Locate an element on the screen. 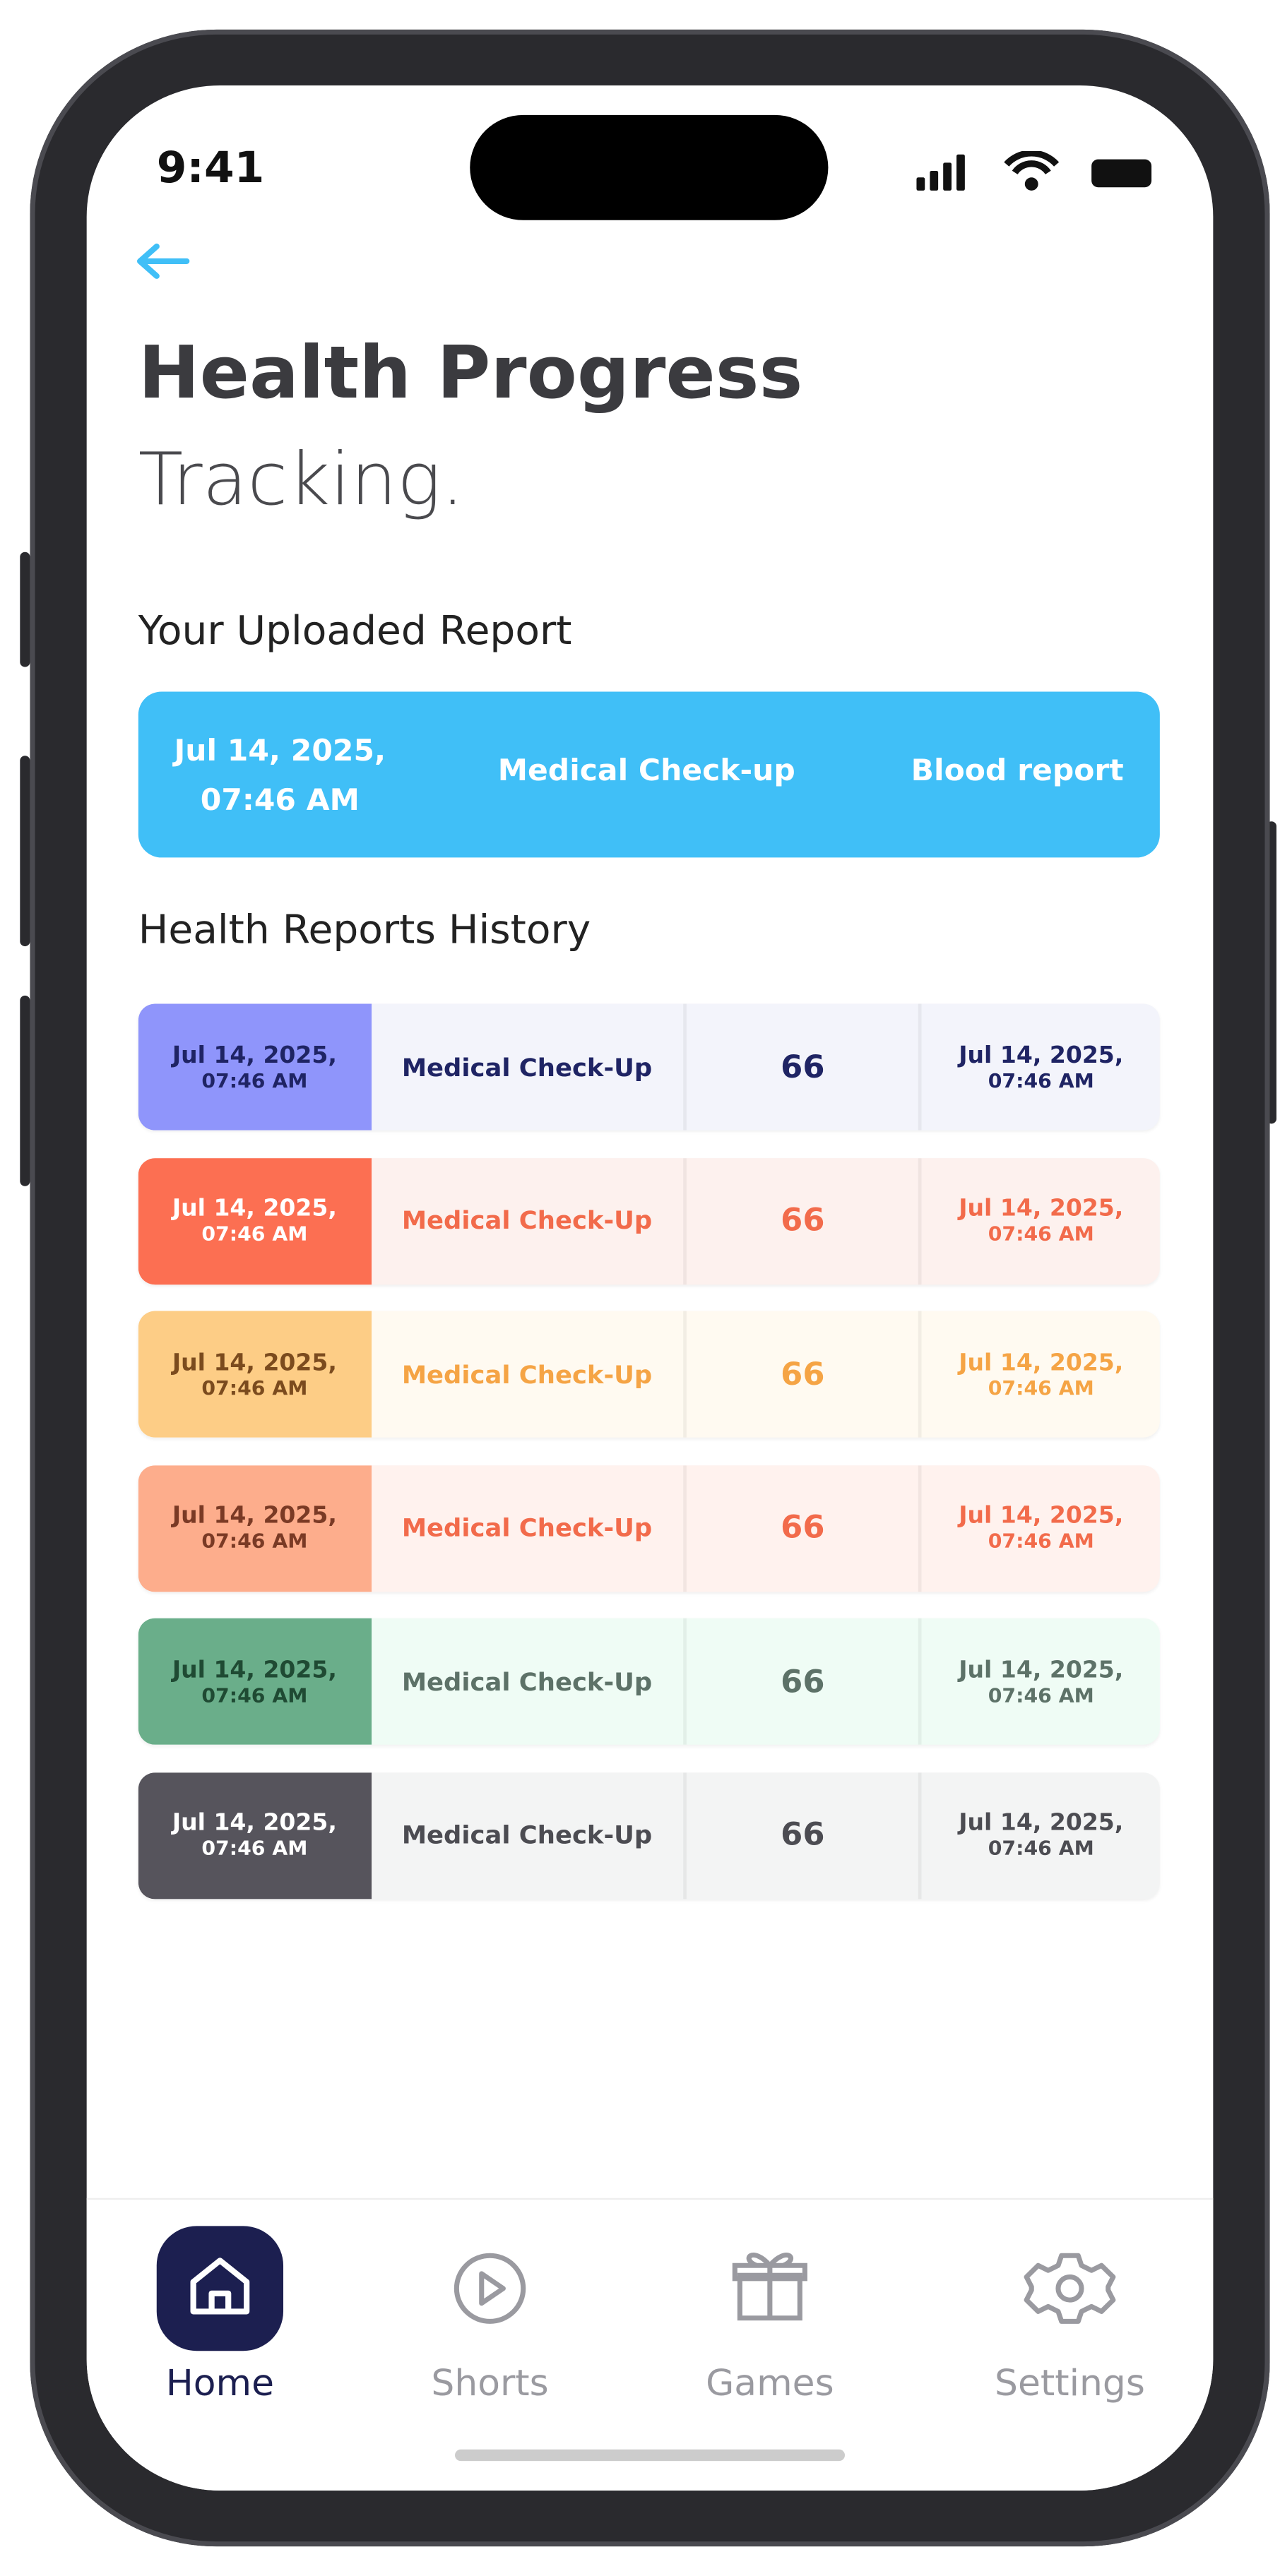  status-time: 9:41 is located at coordinates (210, 169).